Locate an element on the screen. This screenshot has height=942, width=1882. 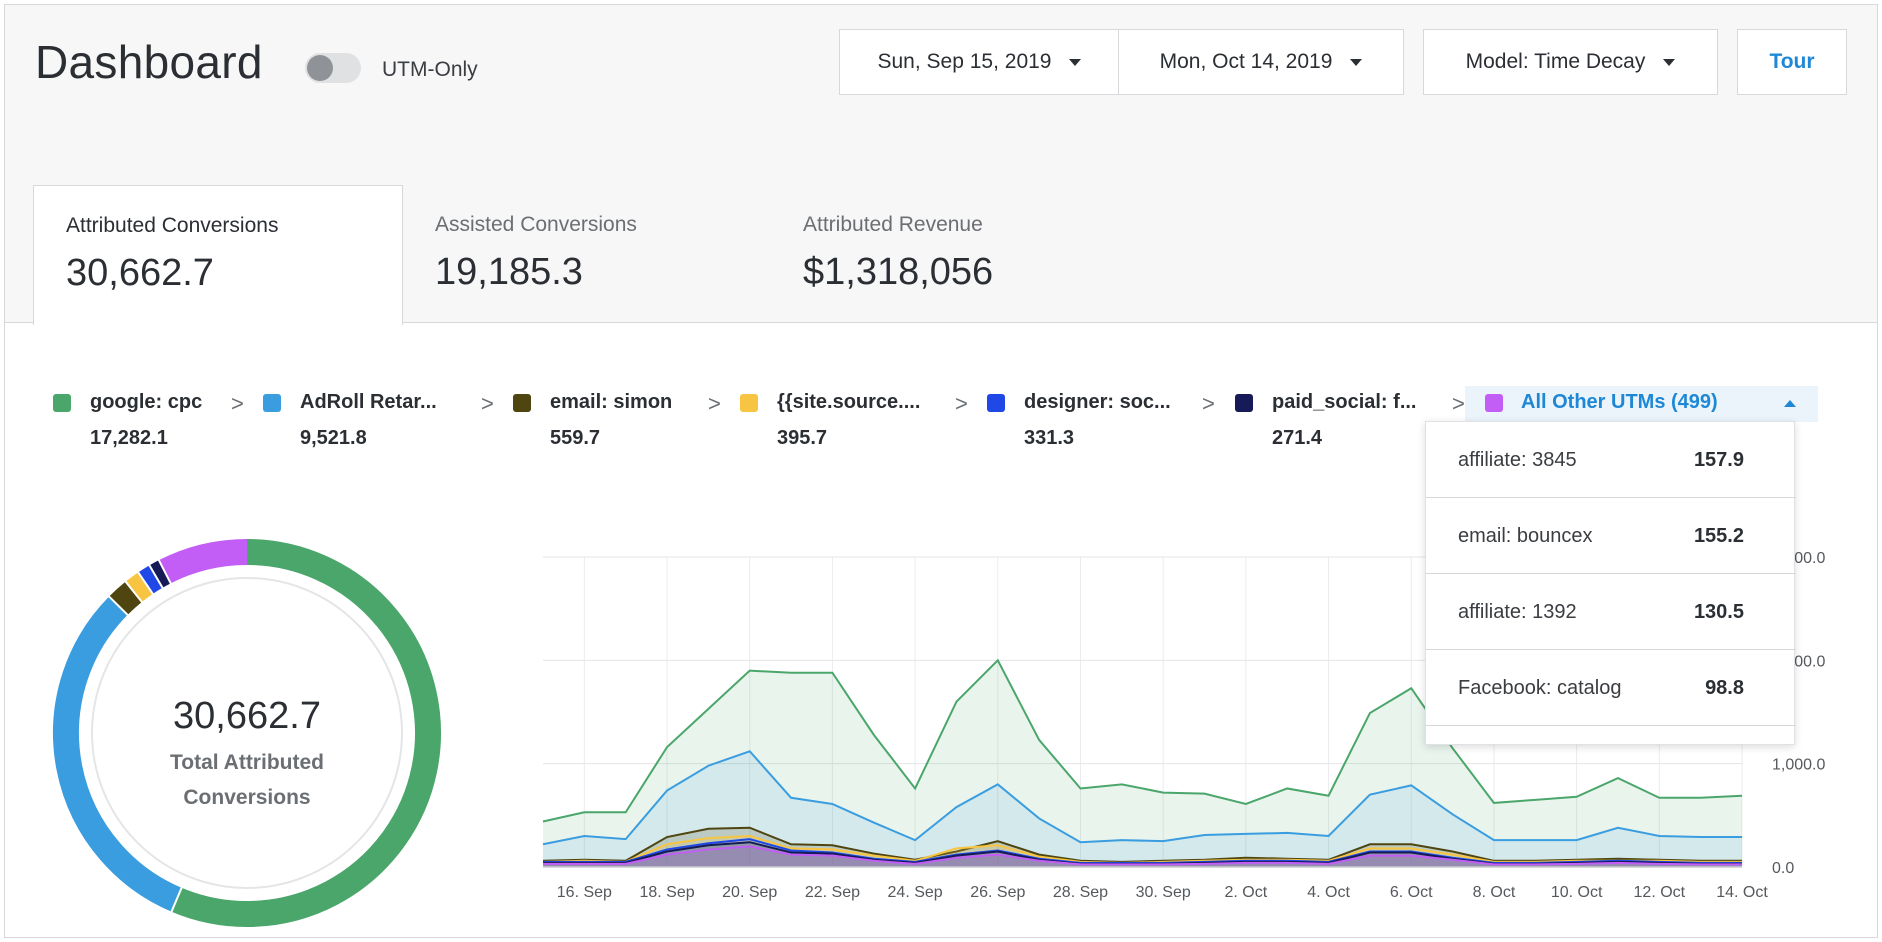
x-tick-label: 22. Sep is located at coordinates (832, 892).